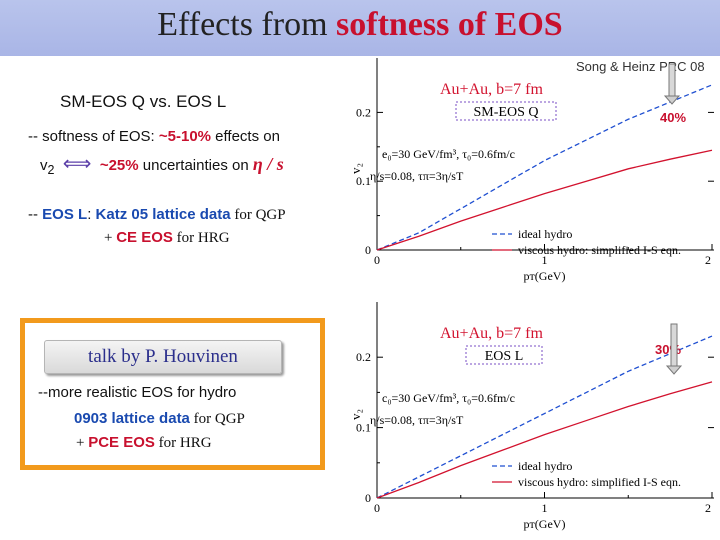  Describe the element at coordinates (91, 418) in the screenshot. I see `lattice-0903-num: 0903` at that location.